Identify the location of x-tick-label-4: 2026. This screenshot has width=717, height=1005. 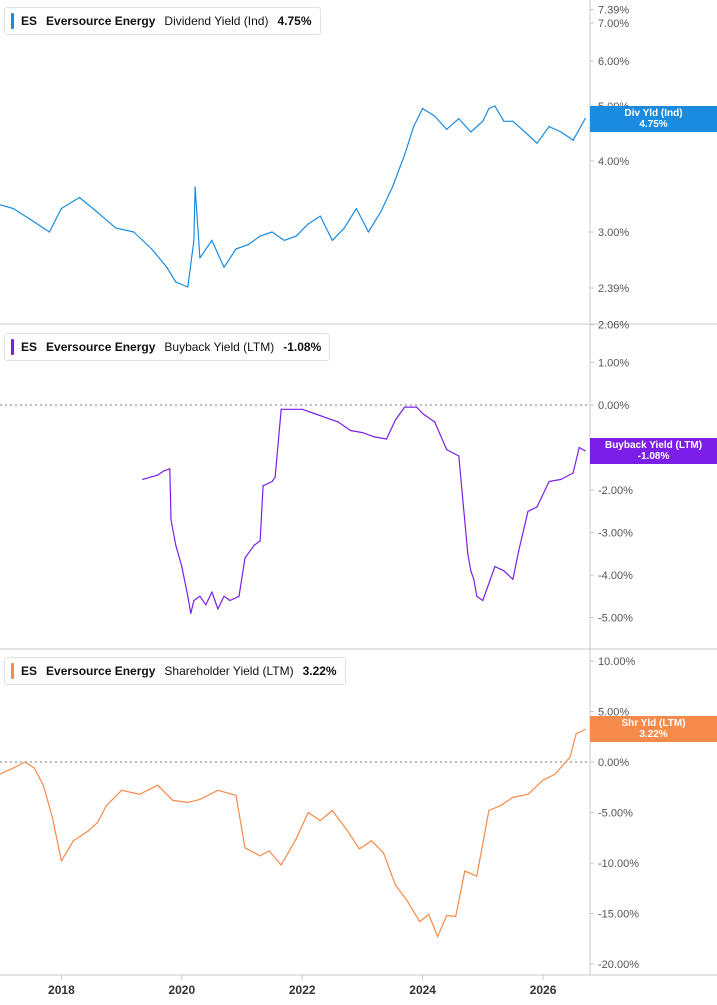
(543, 990).